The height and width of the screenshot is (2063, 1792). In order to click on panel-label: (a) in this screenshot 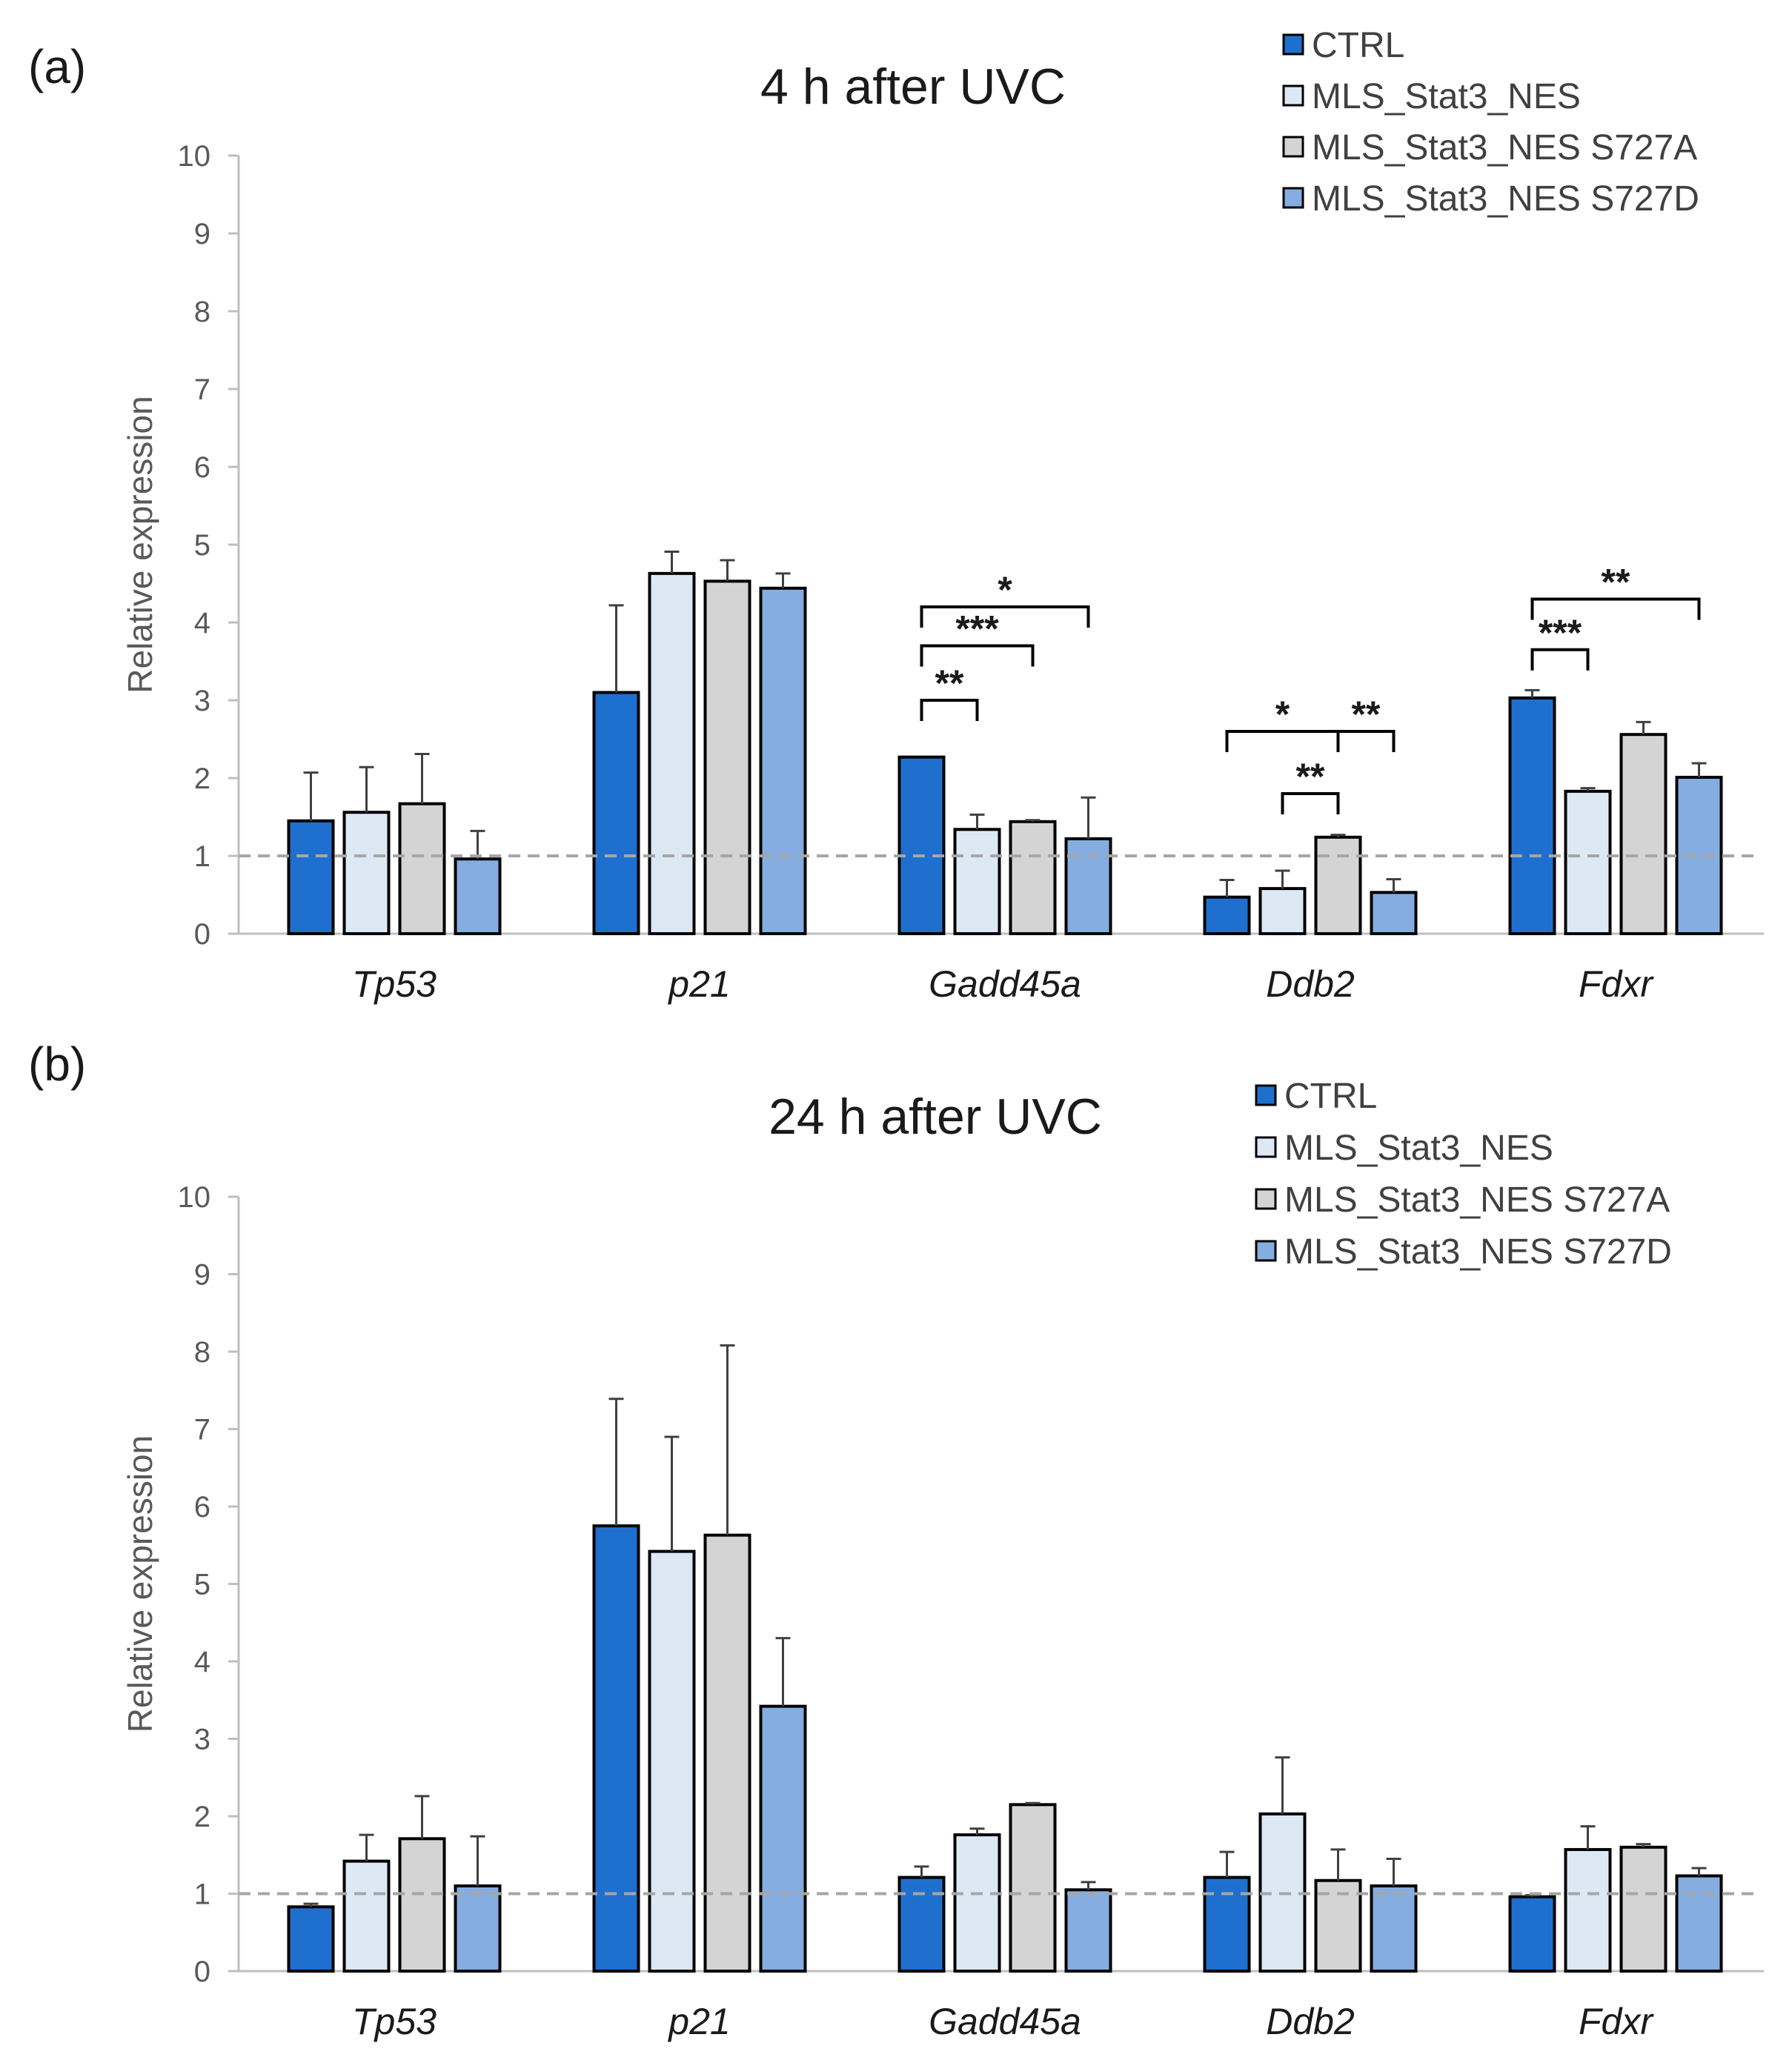, I will do `click(57, 66)`.